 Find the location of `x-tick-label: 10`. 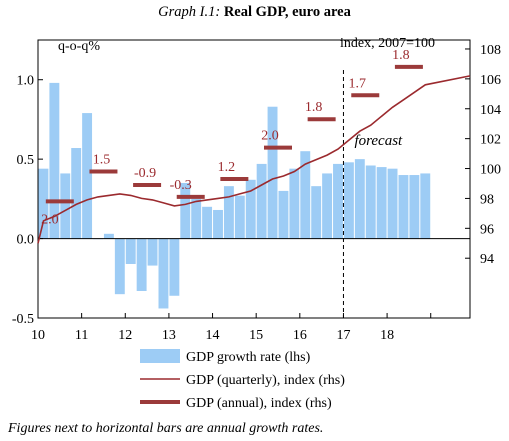

x-tick-label: 10 is located at coordinates (38, 335).